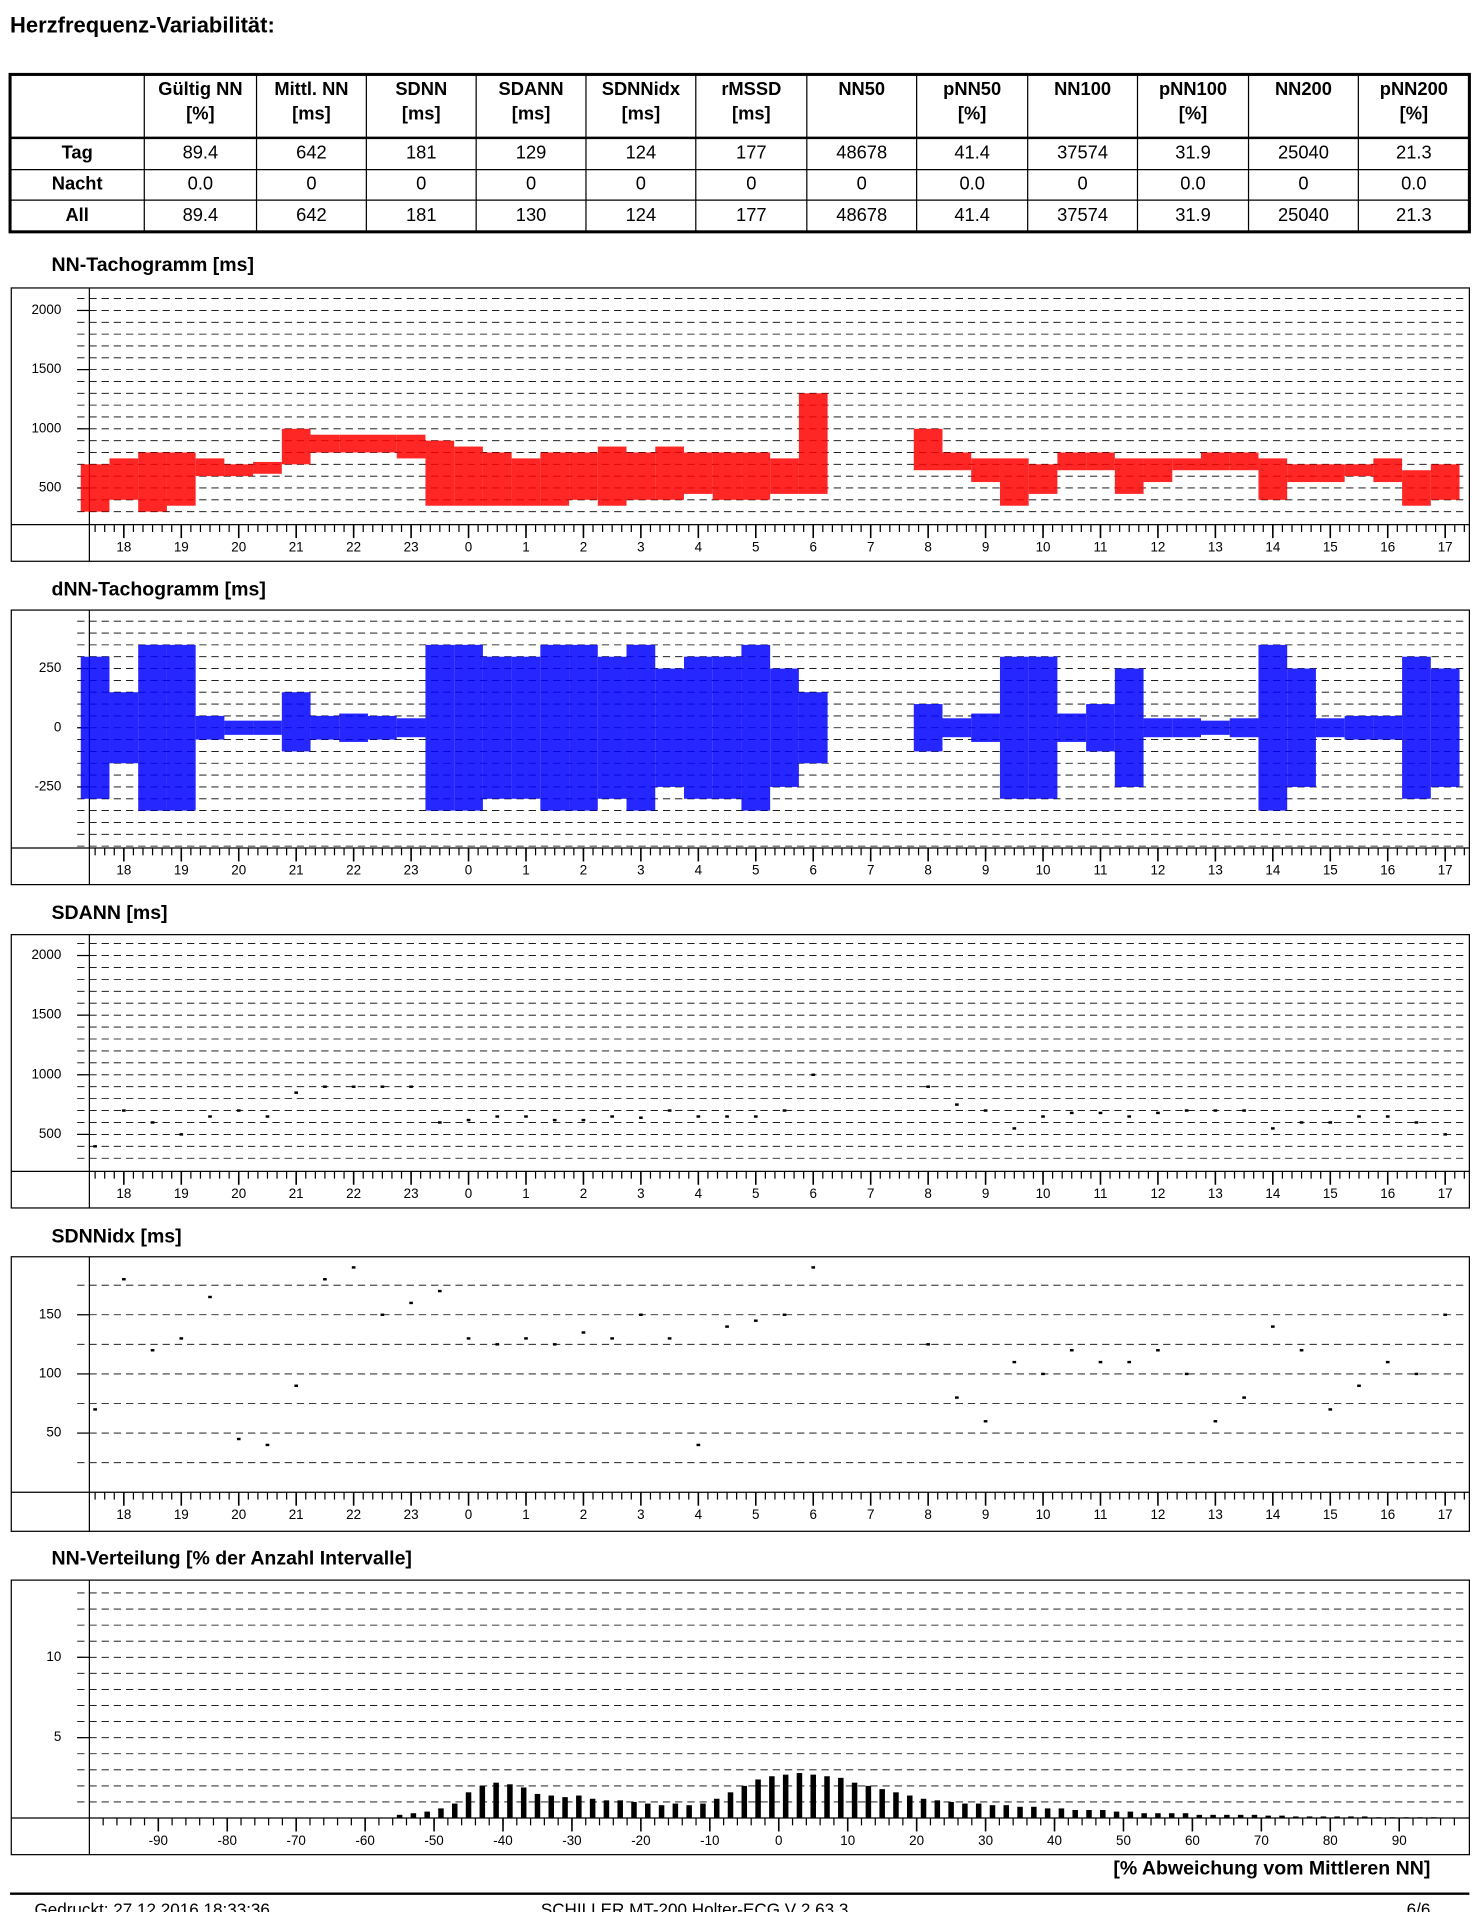 The height and width of the screenshot is (1912, 1477). What do you see at coordinates (232, 1559) in the screenshot?
I see `chart-title: NN-Verteilung [% der Anzahl Intervalle]` at bounding box center [232, 1559].